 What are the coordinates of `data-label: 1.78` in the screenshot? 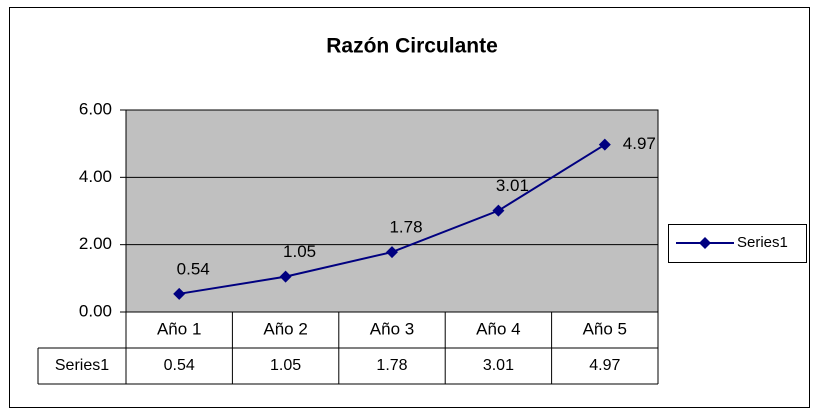 It's located at (405, 227).